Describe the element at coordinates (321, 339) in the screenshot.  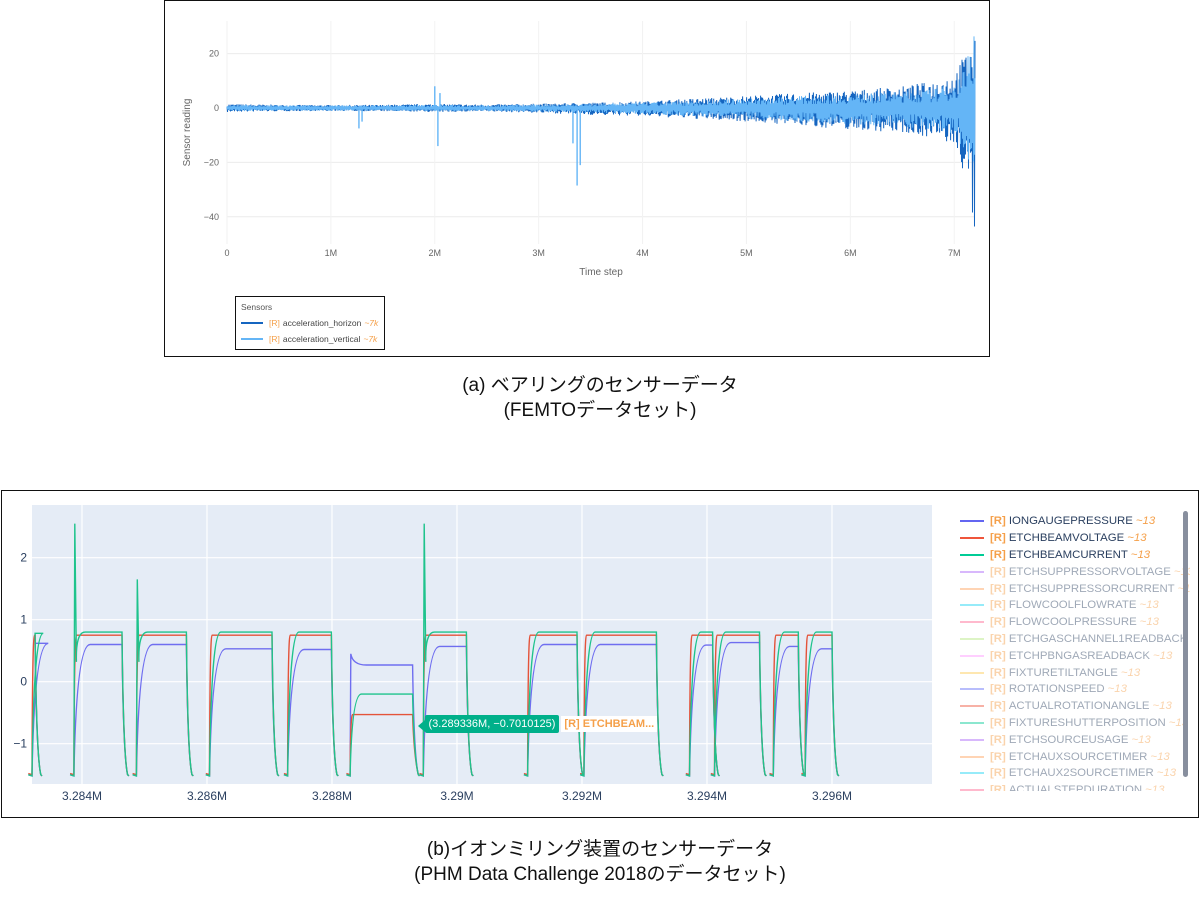
I see `legend-label: acceleration_vertical` at that location.